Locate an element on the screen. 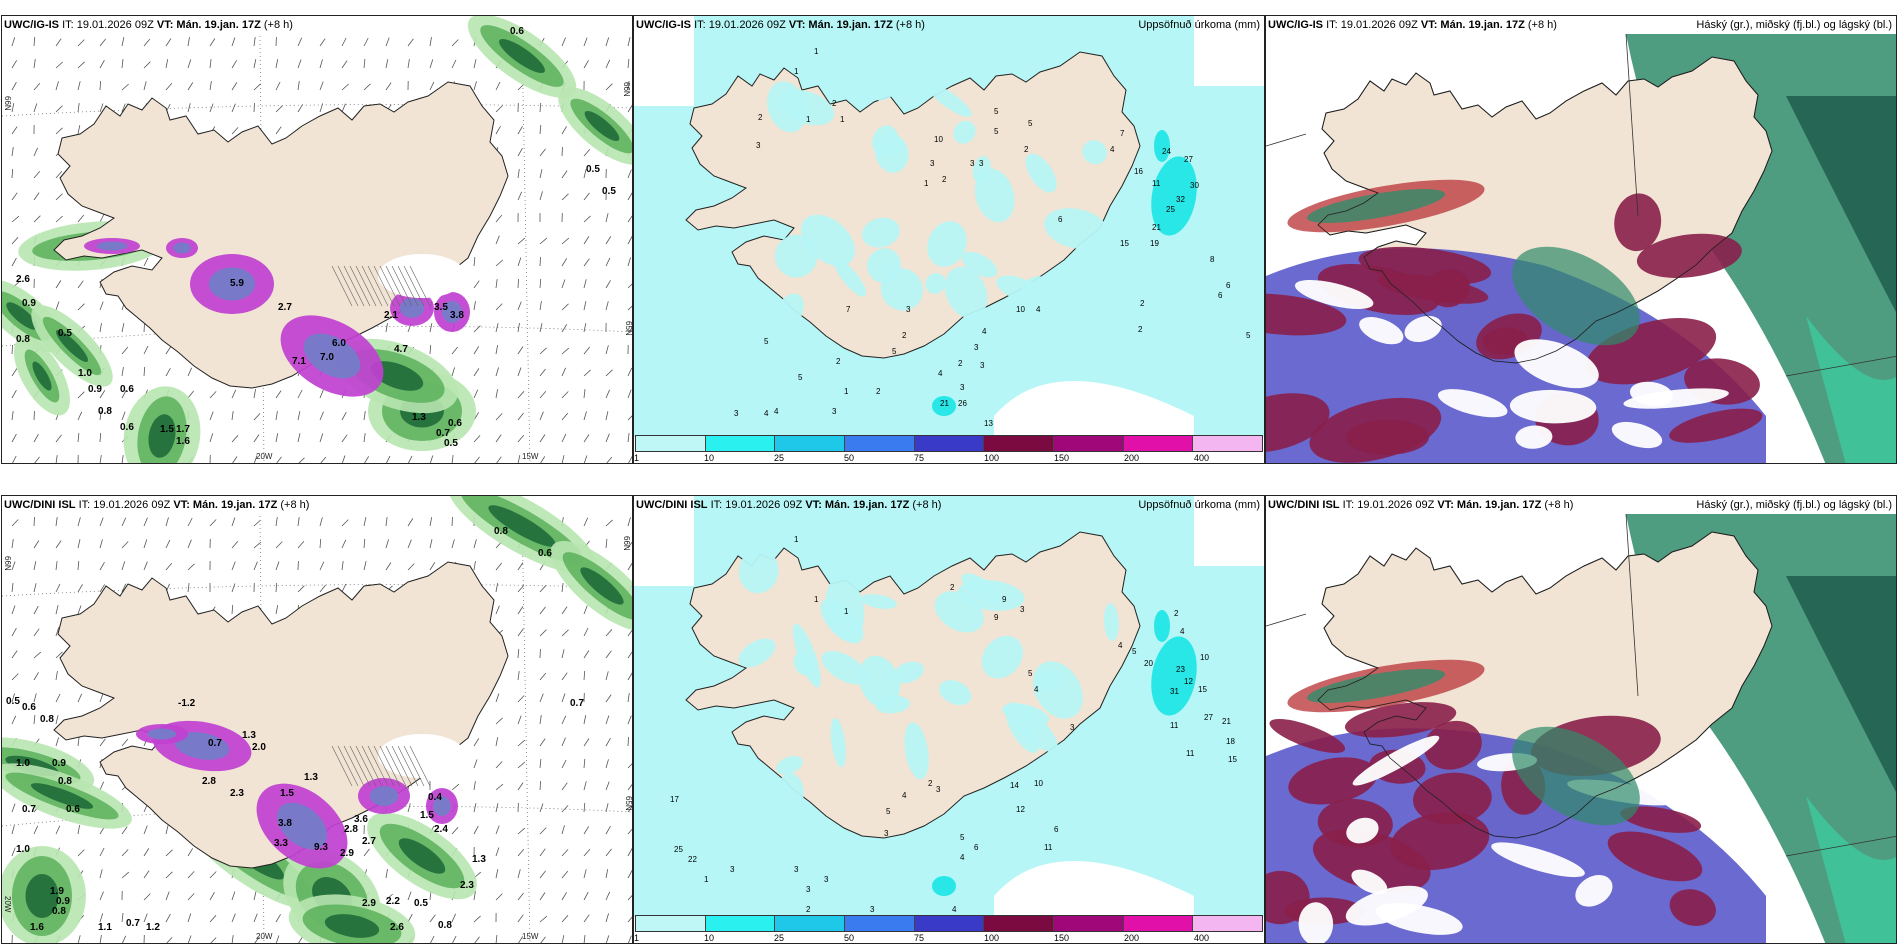 The width and height of the screenshot is (1900, 950). no-precip-area is located at coordinates (1094, 889).